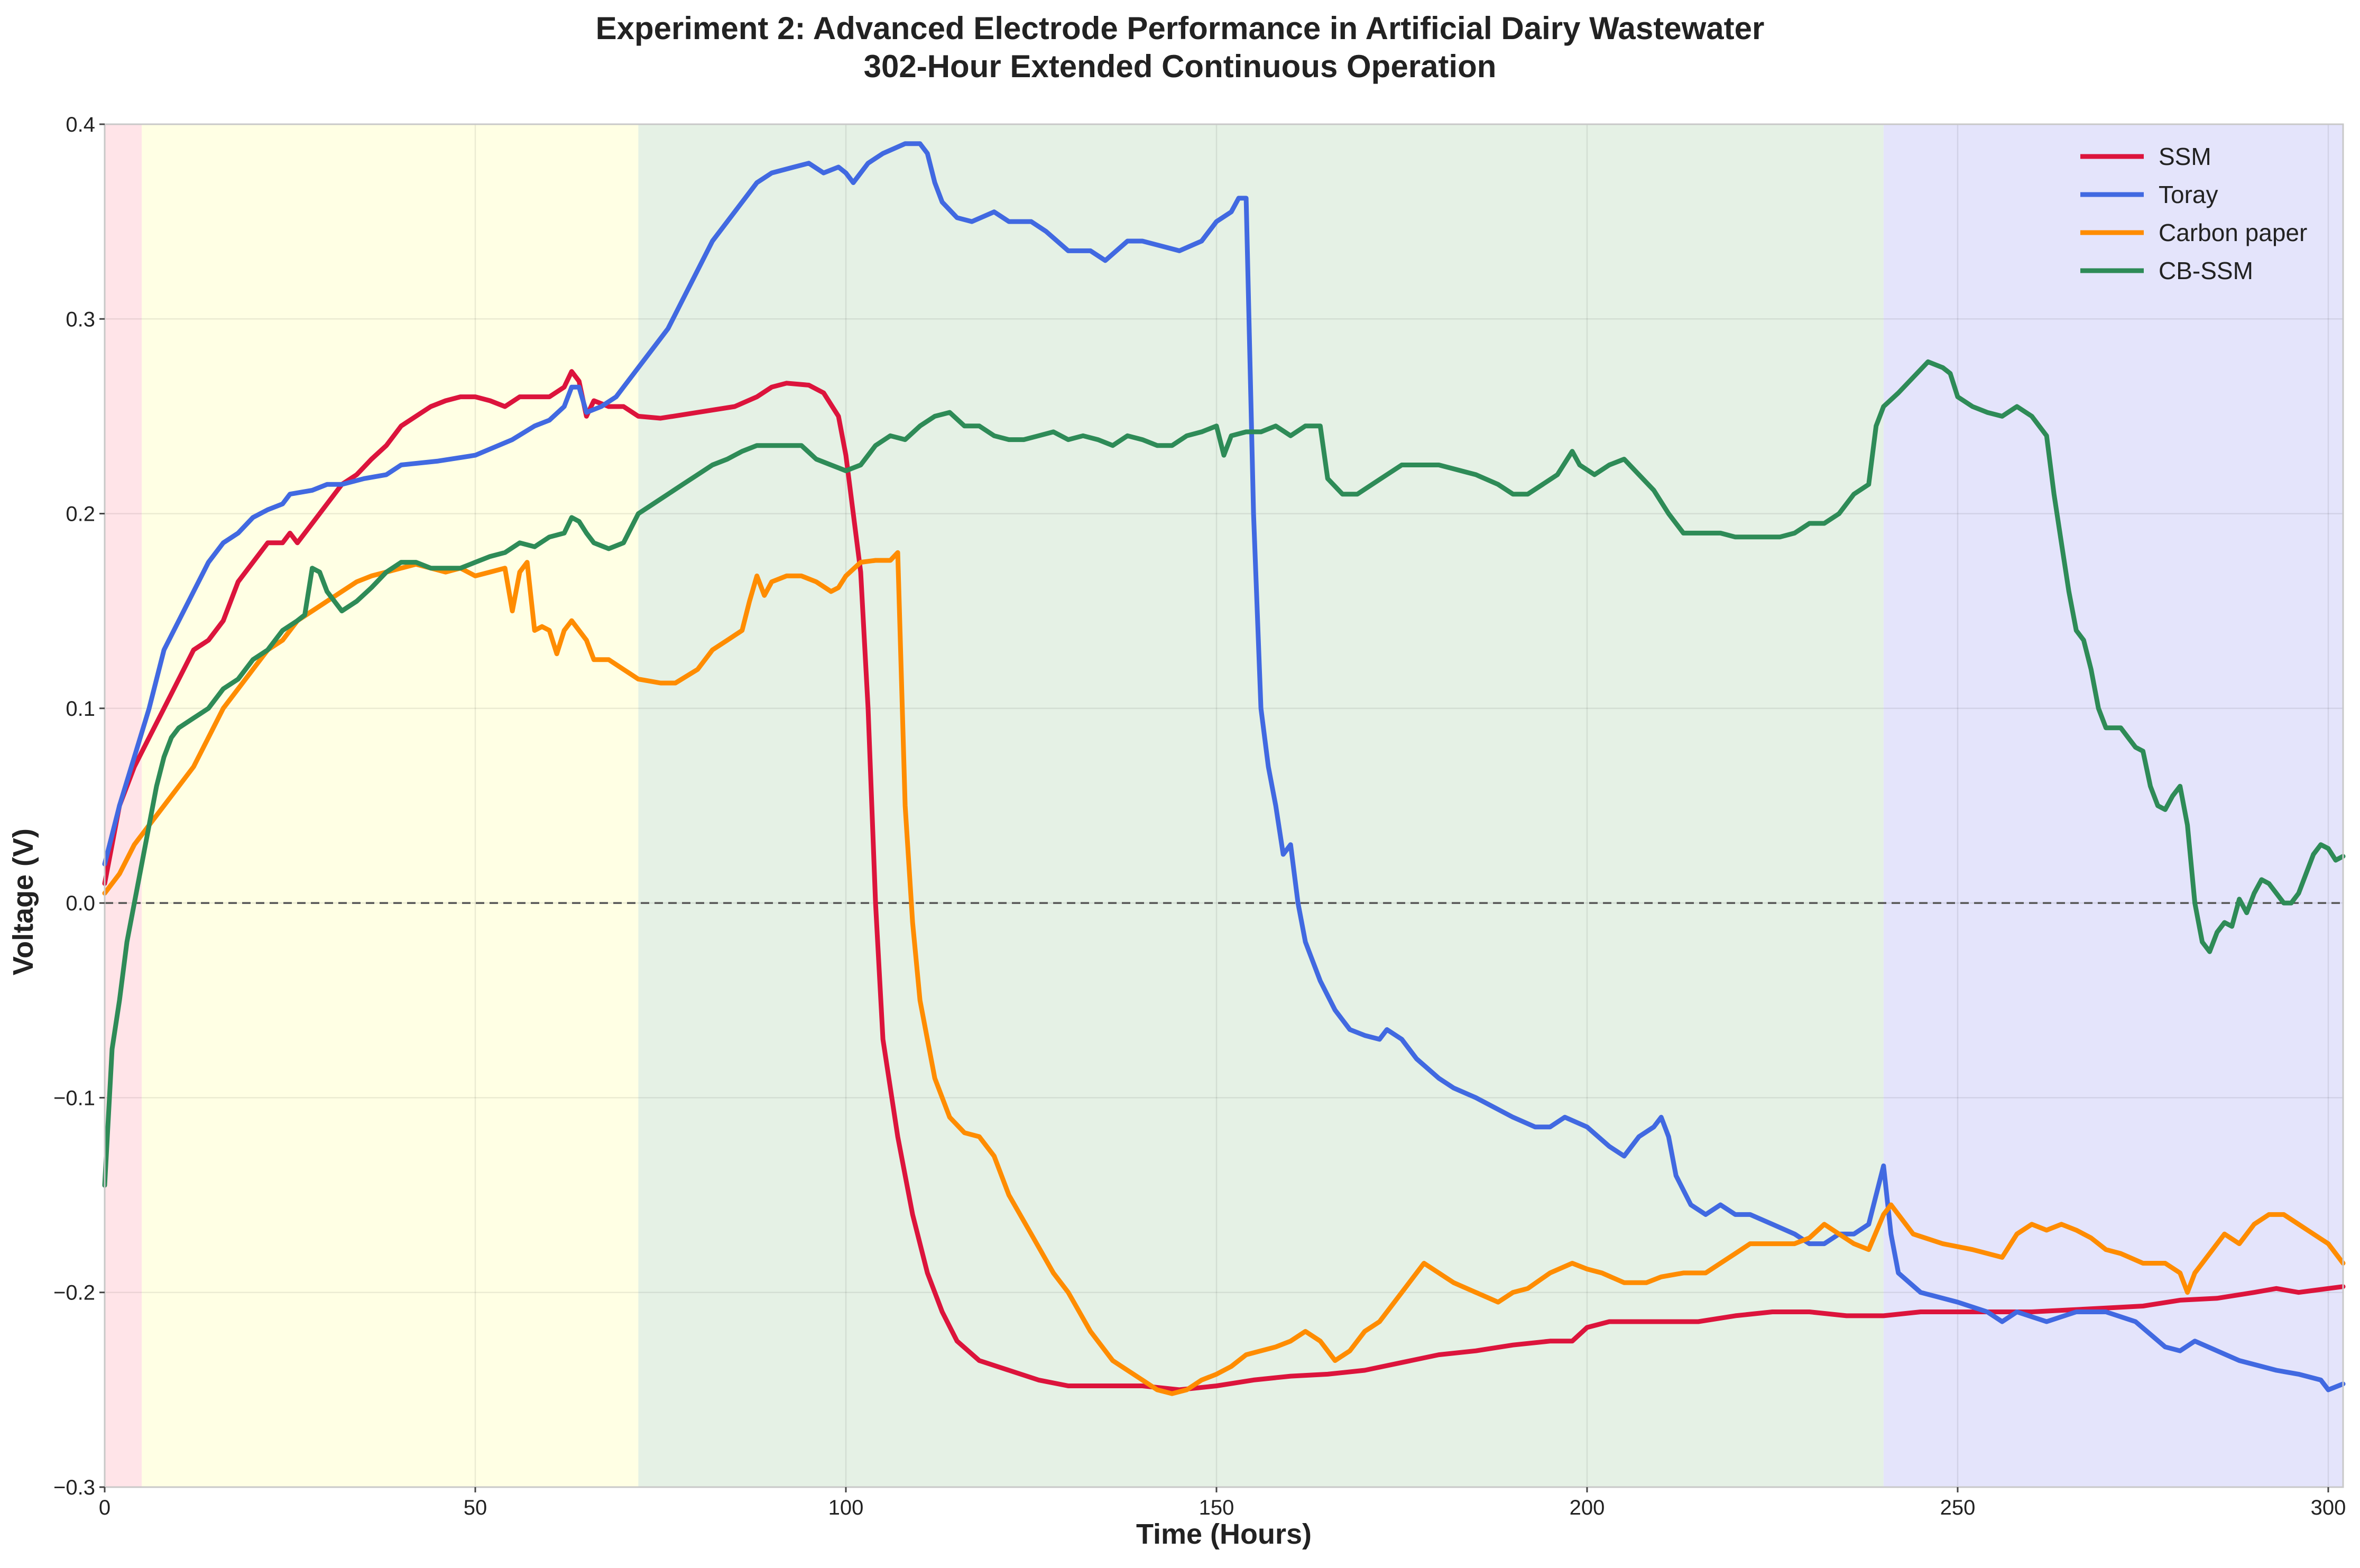 The height and width of the screenshot is (1568, 2360). Describe the element at coordinates (80, 903) in the screenshot. I see `y-tick-label: 0.0` at that location.